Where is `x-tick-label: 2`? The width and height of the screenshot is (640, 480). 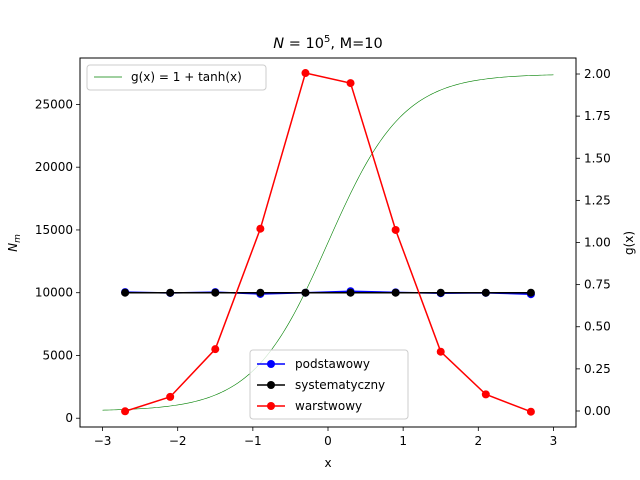
x-tick-label: 2 is located at coordinates (478, 441).